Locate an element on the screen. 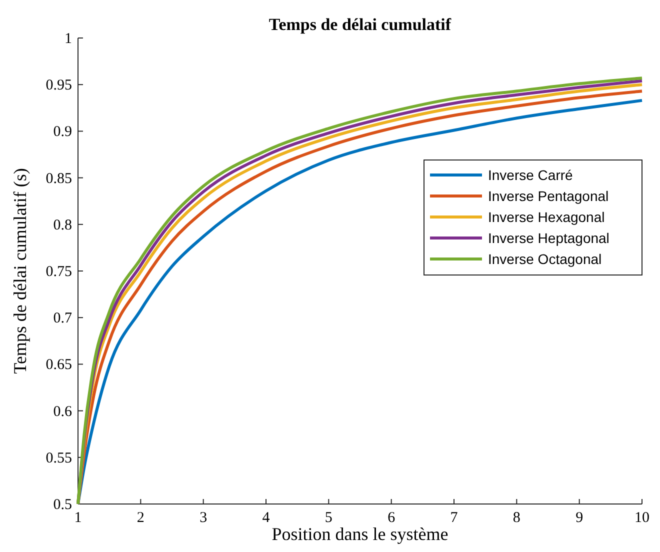 This screenshot has width=660, height=552. y-tick-label: 0.95 is located at coordinates (59, 86).